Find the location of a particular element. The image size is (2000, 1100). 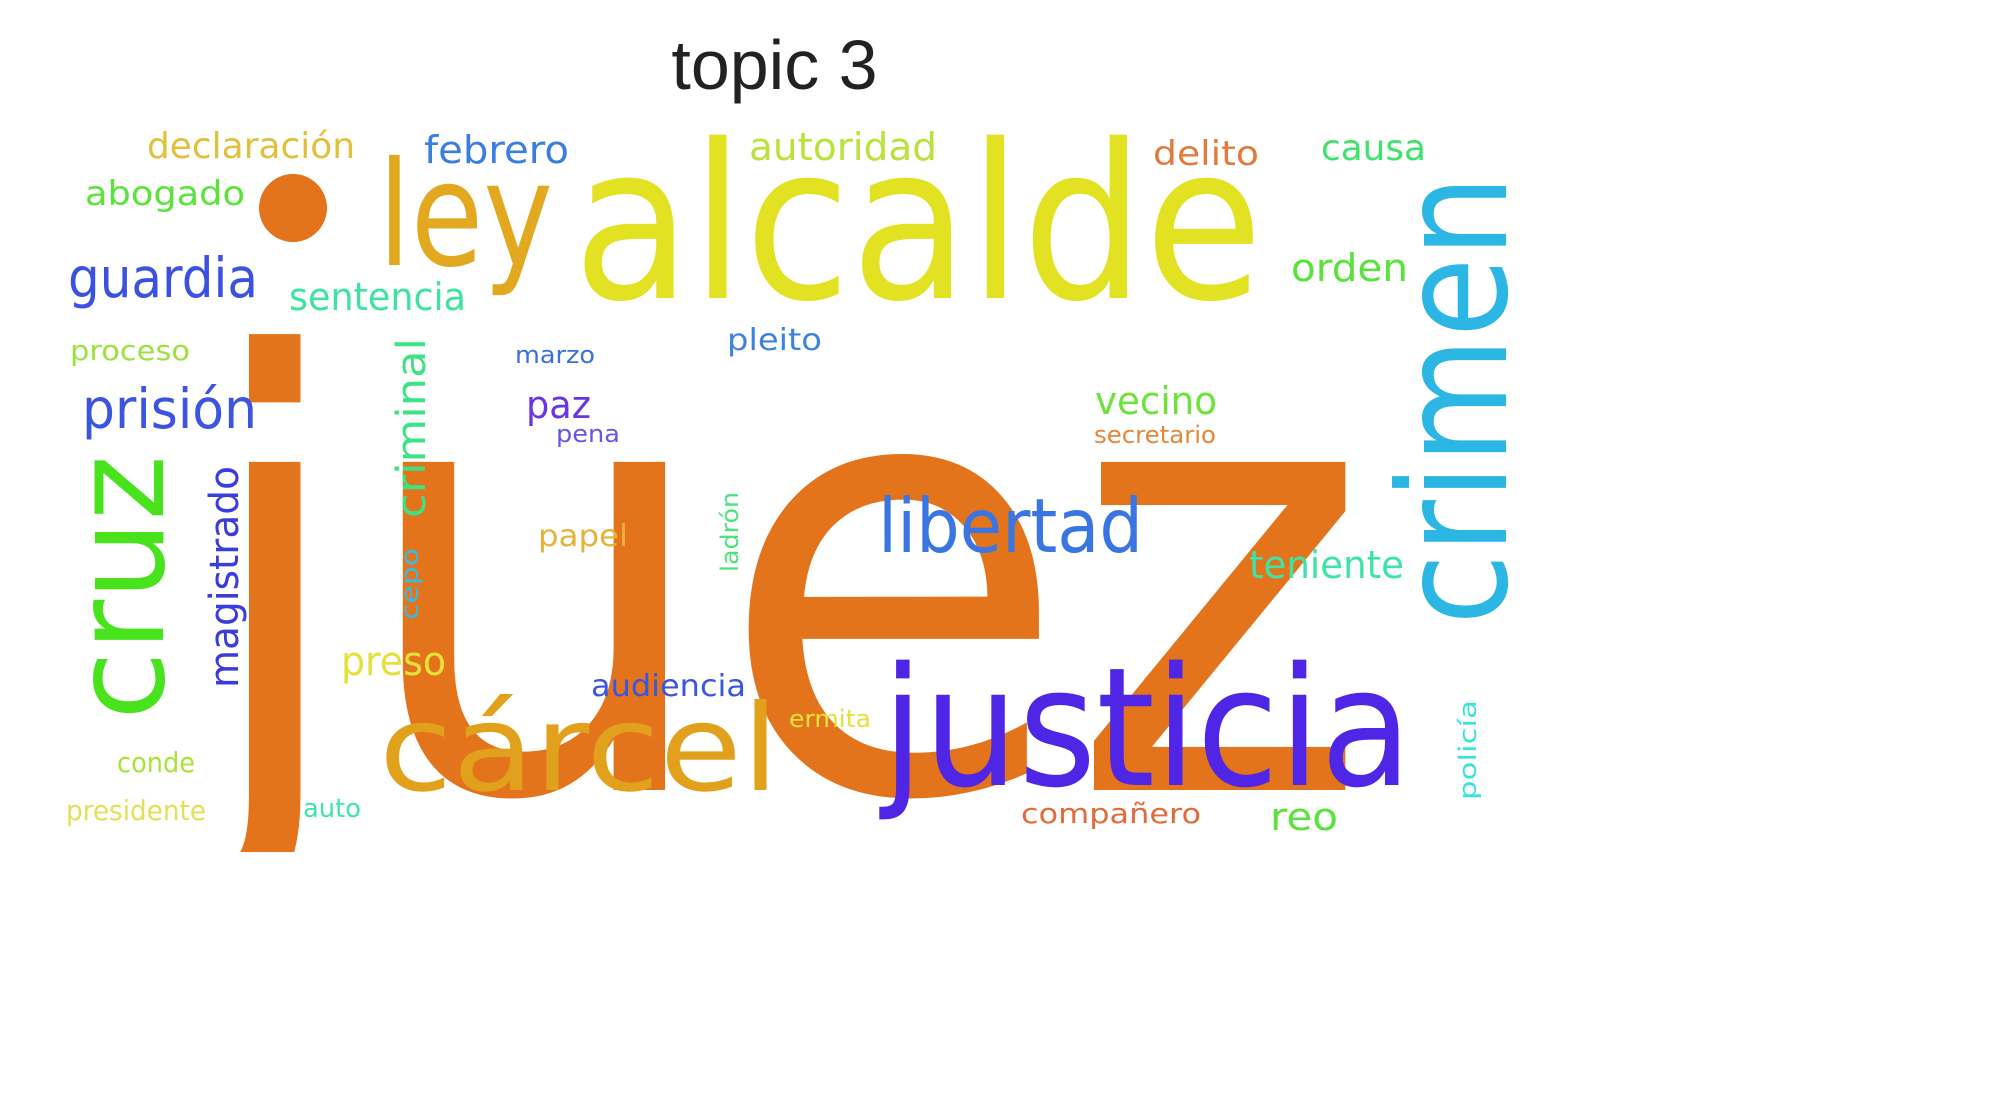

word-secretario: secretario is located at coordinates (1155, 435).